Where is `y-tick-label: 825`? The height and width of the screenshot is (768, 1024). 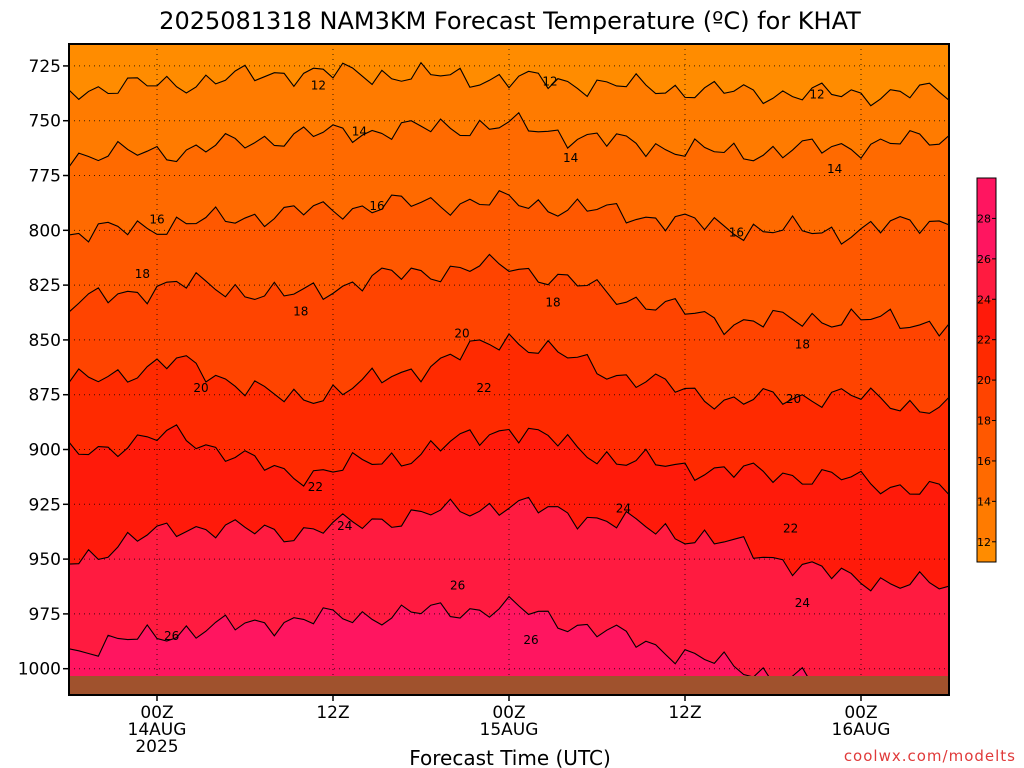
y-tick-label: 825 is located at coordinates (45, 286).